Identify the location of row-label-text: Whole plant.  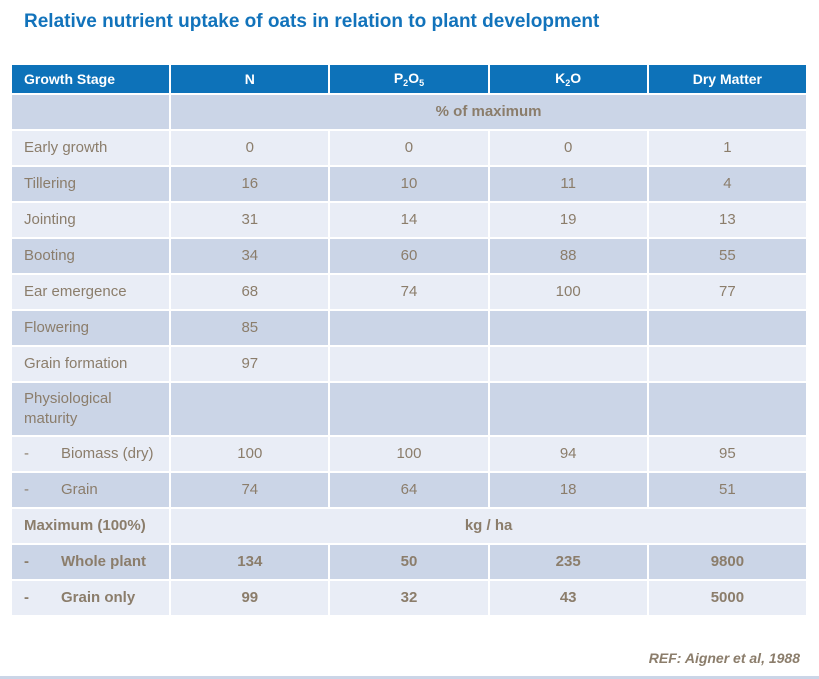
(103, 561).